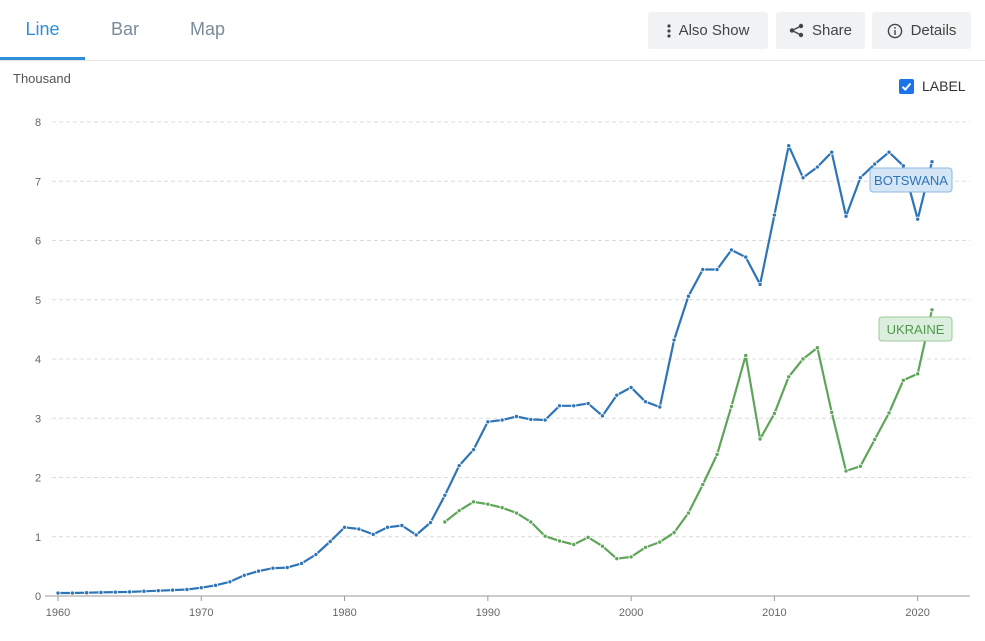  What do you see at coordinates (668, 30) in the screenshot?
I see `vertical-dots-icon` at bounding box center [668, 30].